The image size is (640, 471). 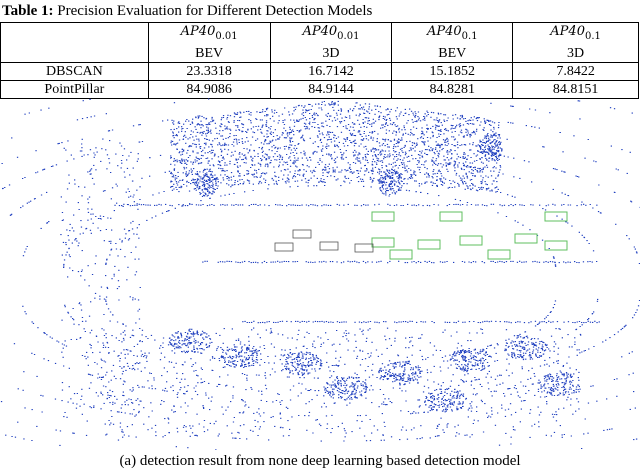 I want to click on header-cell: AP400.1 BEV, so click(x=452, y=42).